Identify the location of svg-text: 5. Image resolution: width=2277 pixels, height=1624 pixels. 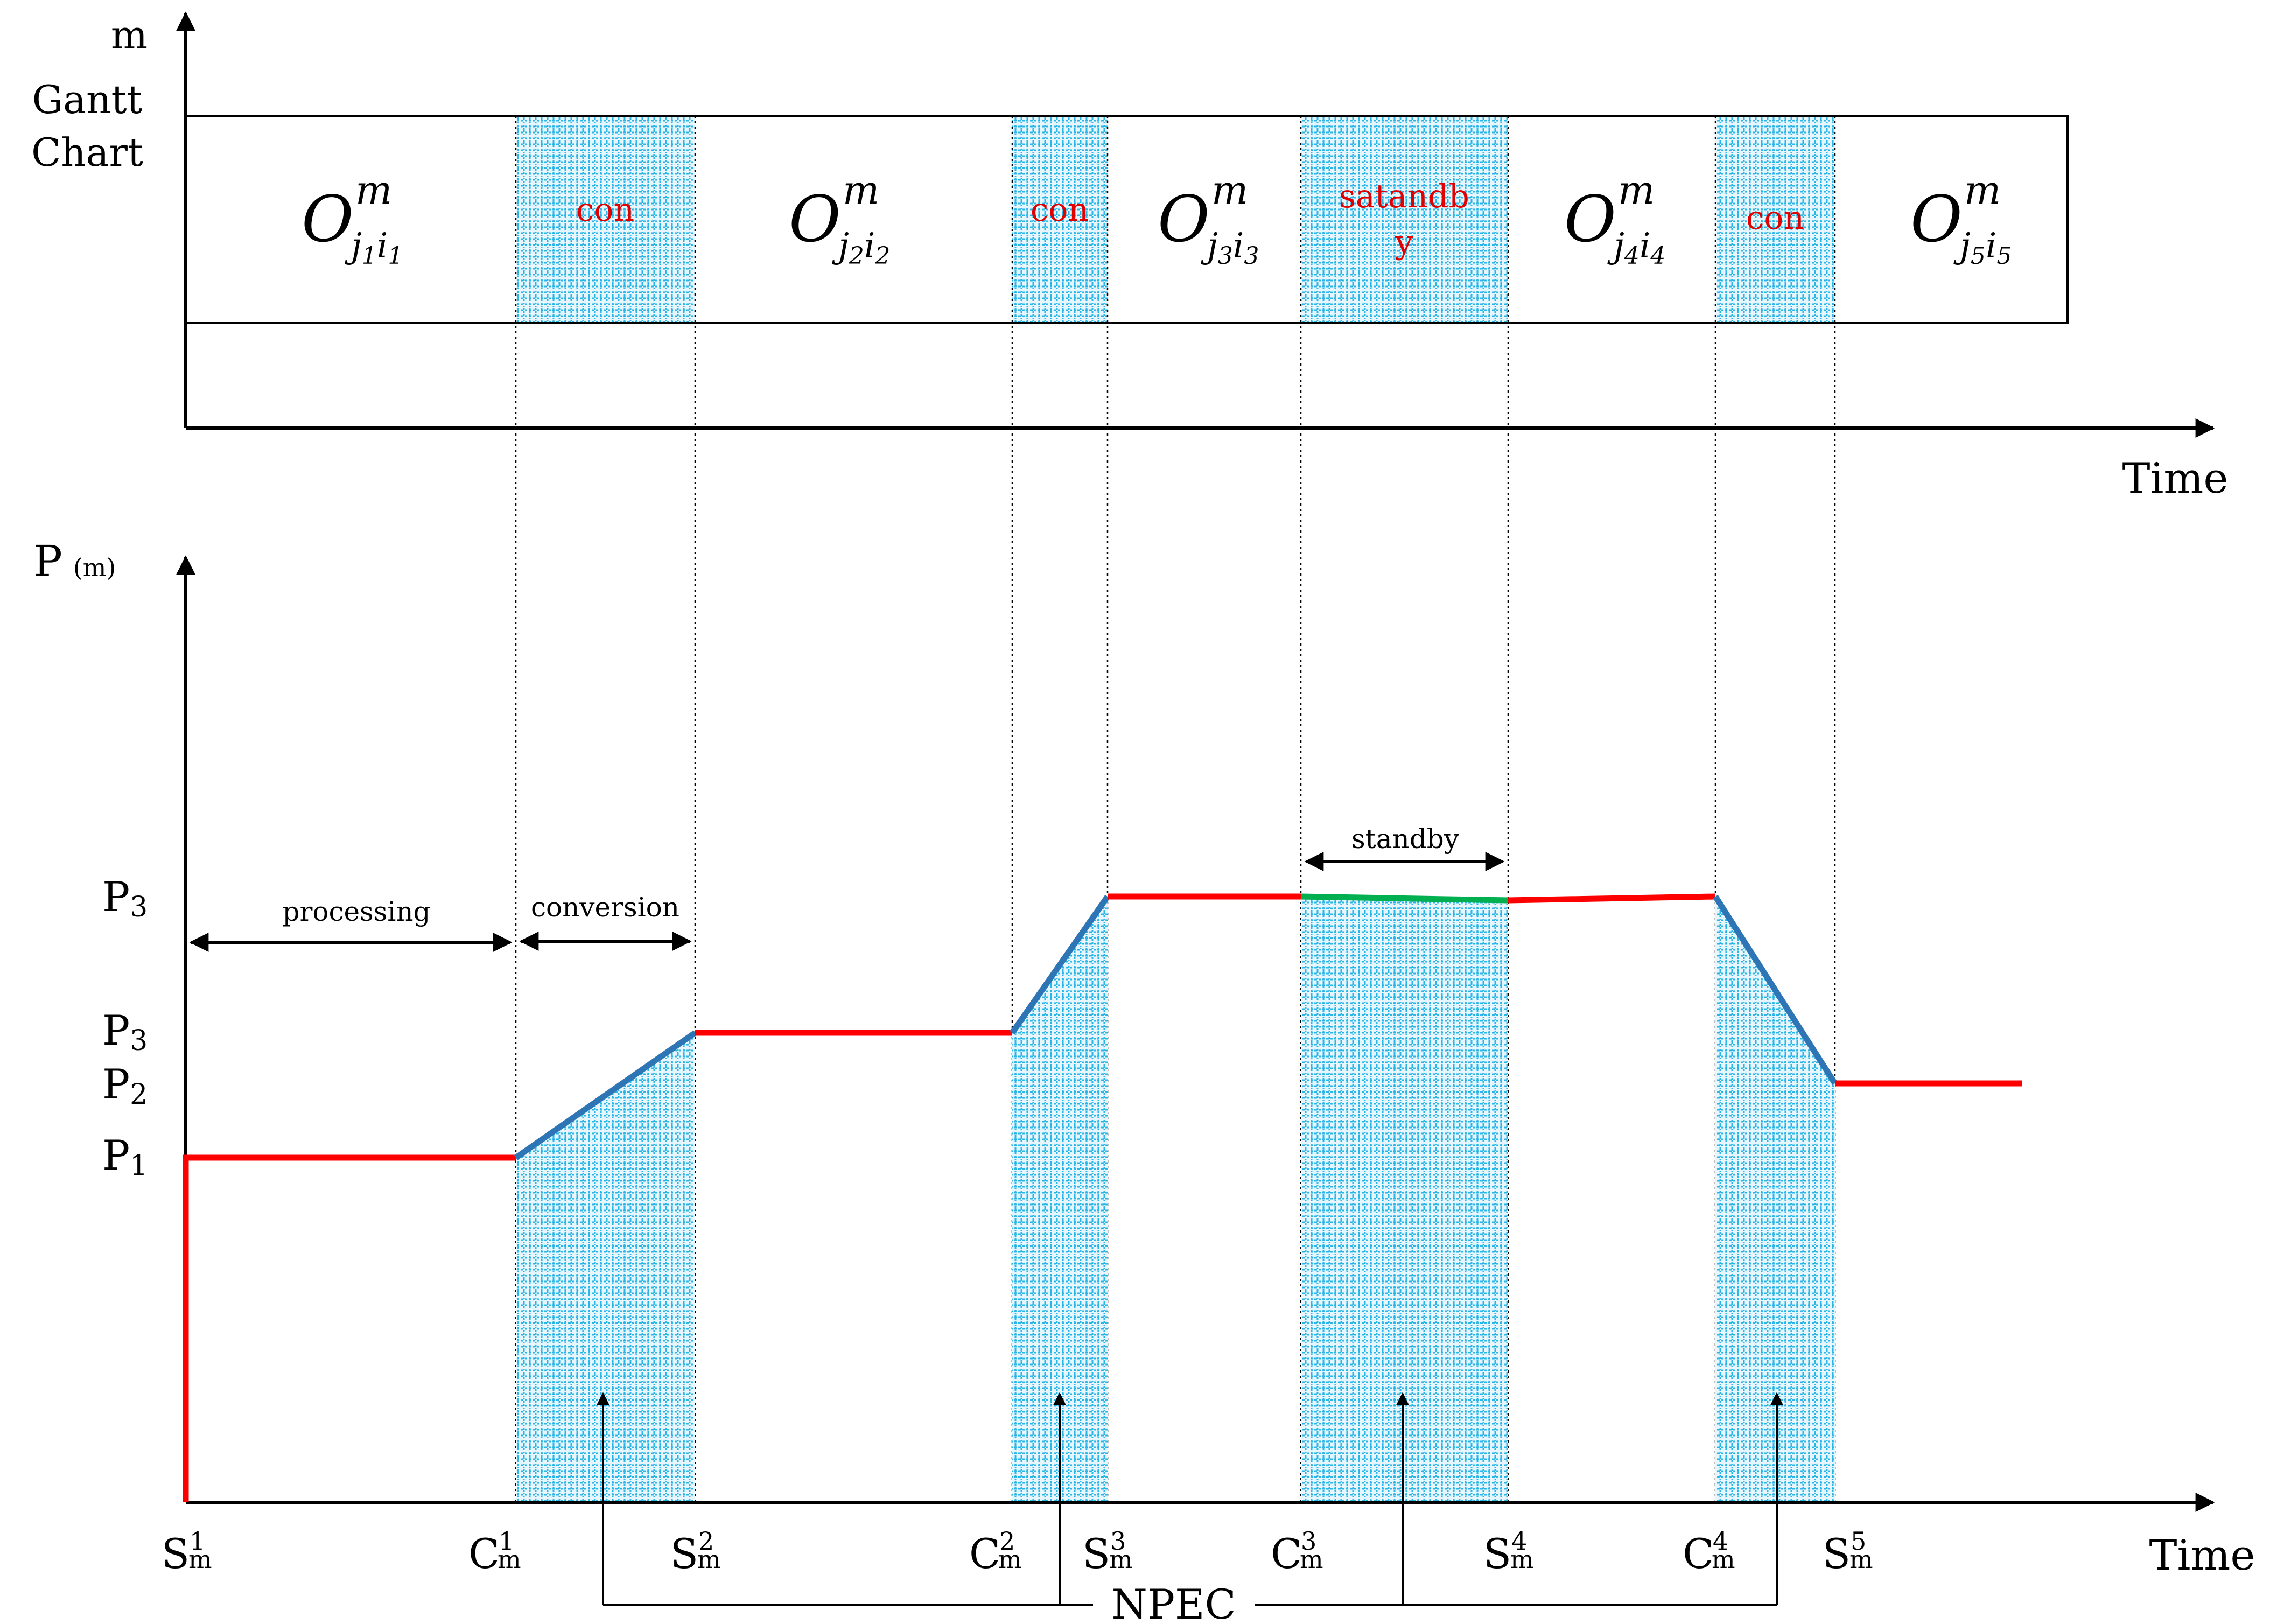
(1858, 1541).